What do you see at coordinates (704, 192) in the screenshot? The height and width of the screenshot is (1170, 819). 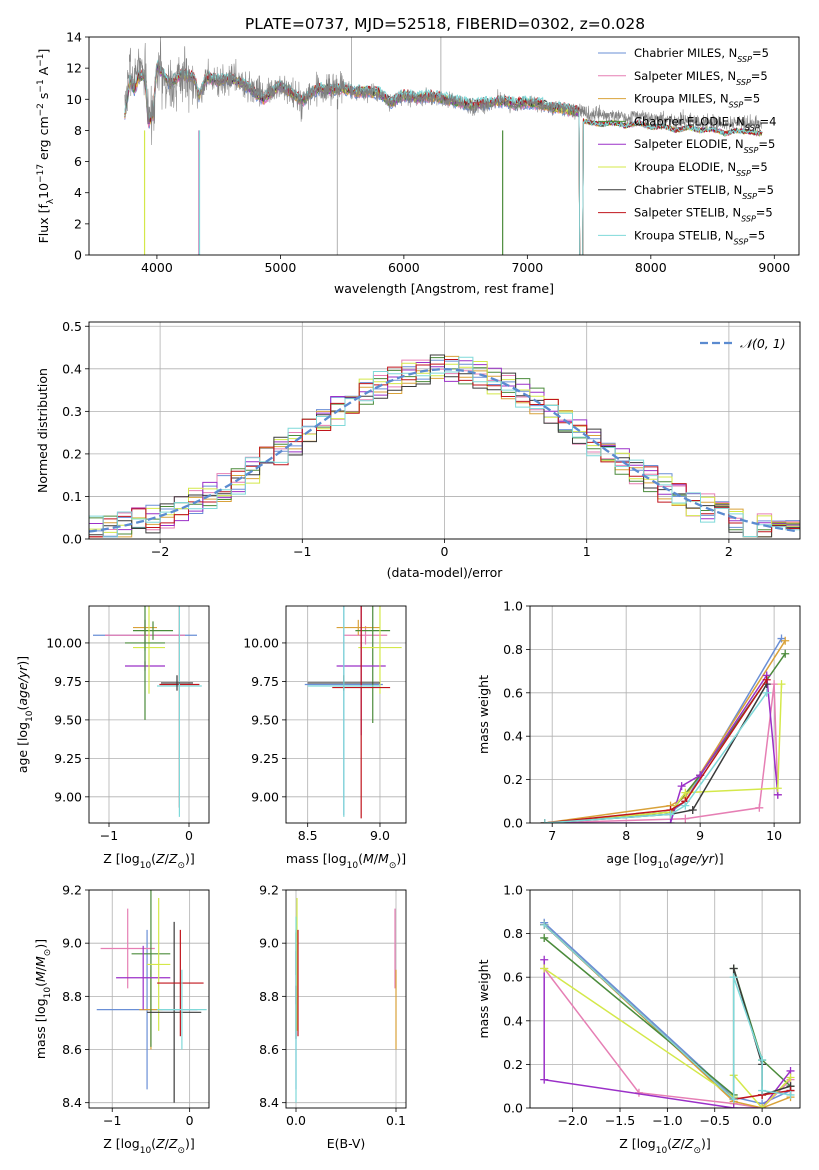 I see `legend-entry: Chabrier STELIB, NSSP=5` at bounding box center [704, 192].